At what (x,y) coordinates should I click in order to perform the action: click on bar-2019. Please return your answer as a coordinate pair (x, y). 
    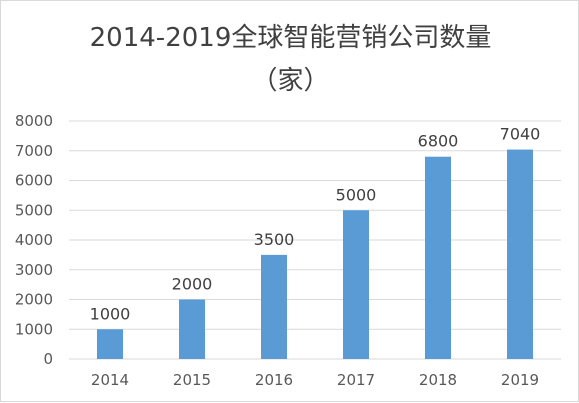
    Looking at the image, I should click on (520, 254).